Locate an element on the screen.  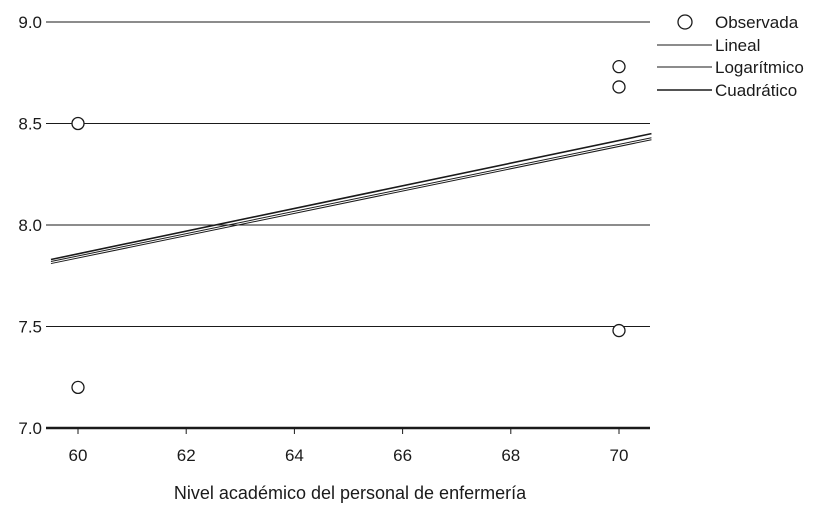
x-tick-labels: 60 62 64 66 68 70 is located at coordinates (349, 446).